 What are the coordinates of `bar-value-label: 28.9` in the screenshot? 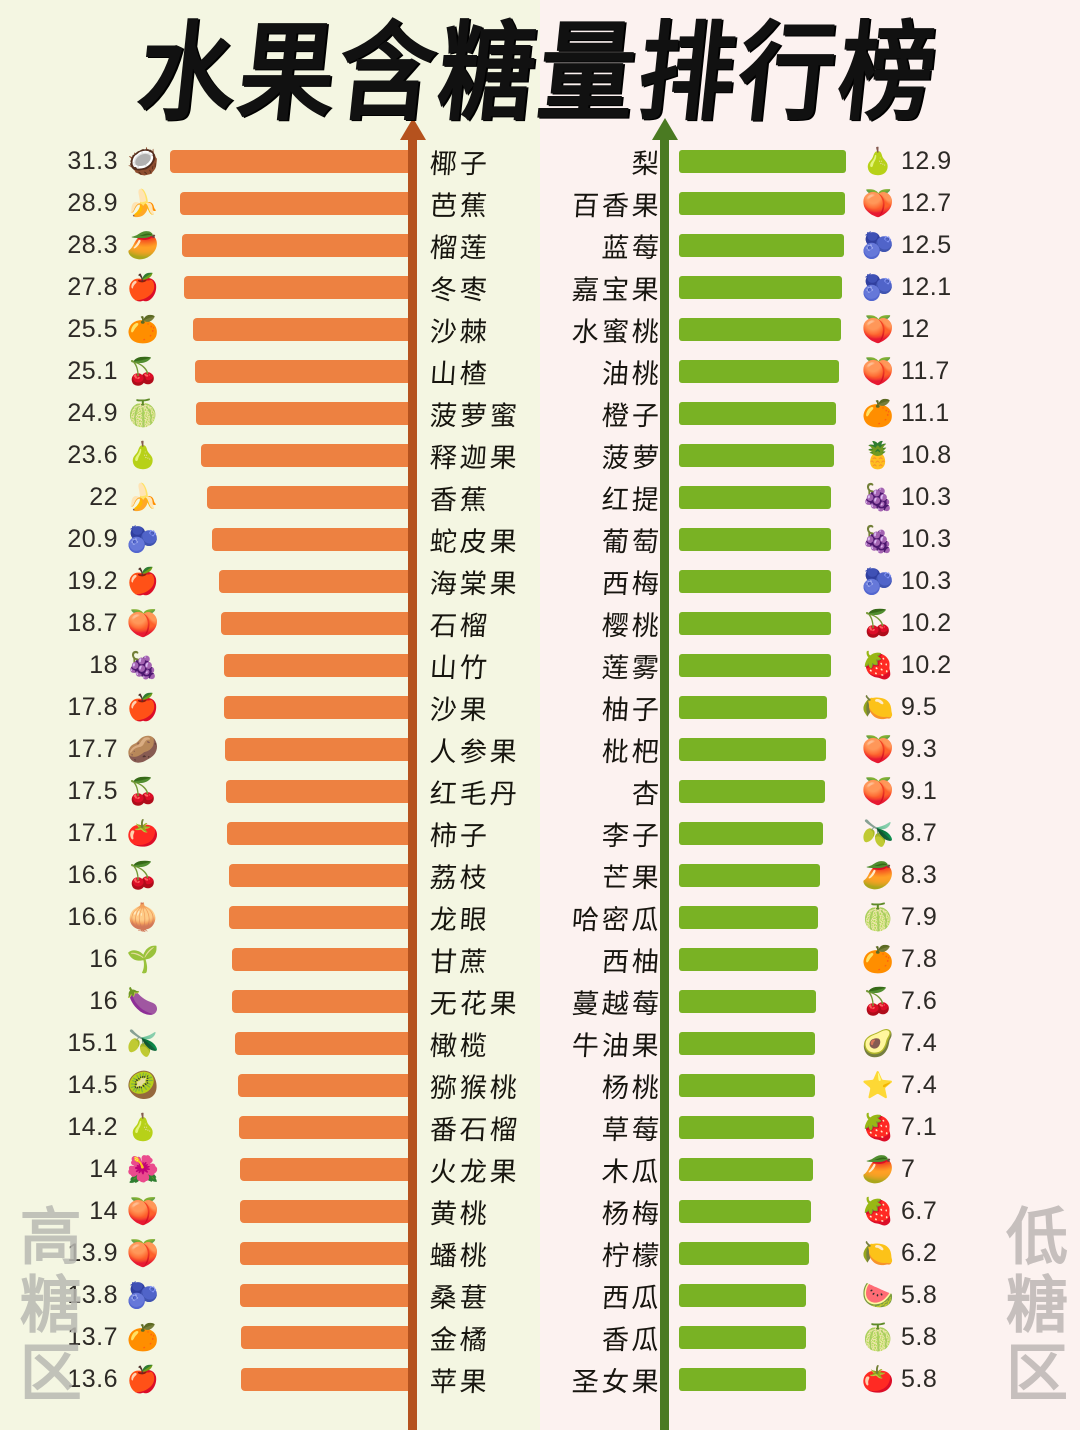 It's located at (92, 202).